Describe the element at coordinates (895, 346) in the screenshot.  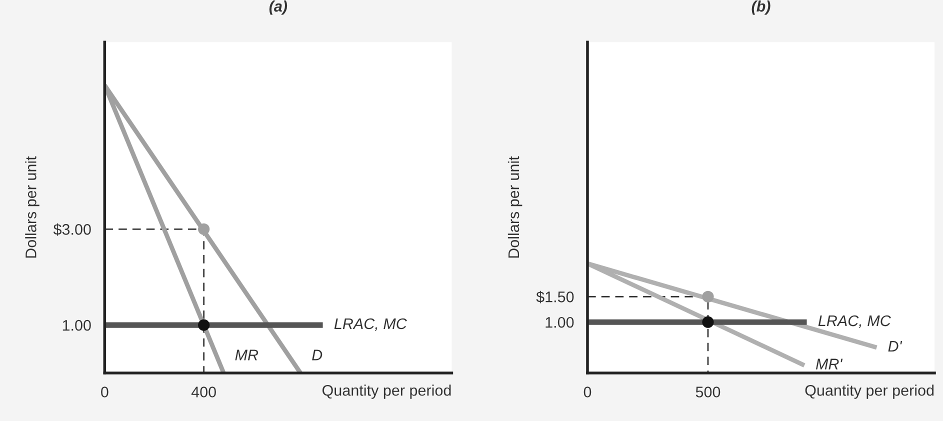
I see `series-label: D'` at that location.